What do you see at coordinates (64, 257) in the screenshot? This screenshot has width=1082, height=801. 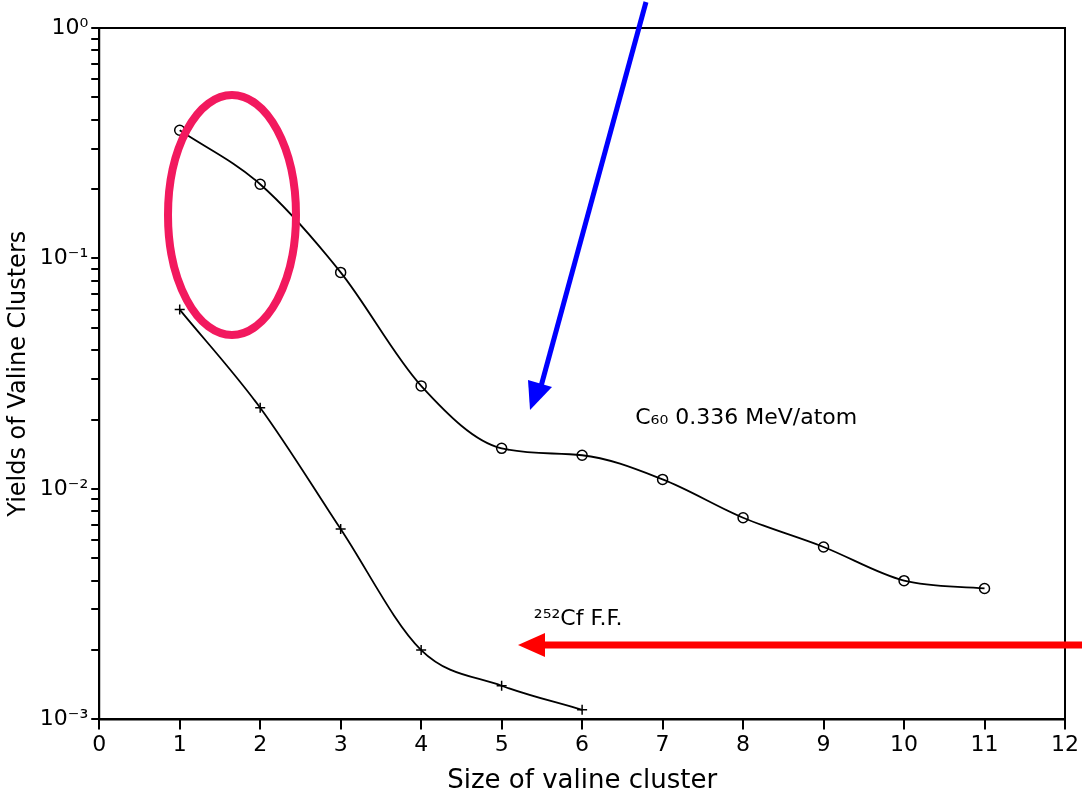 I see `y-tick-label: 10⁻¹` at bounding box center [64, 257].